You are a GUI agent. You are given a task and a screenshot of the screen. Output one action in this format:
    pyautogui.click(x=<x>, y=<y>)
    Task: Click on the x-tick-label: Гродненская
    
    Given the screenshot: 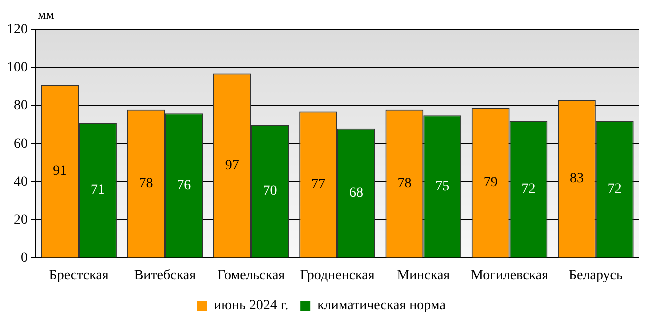 What is the action you would take?
    pyautogui.click(x=338, y=276)
    